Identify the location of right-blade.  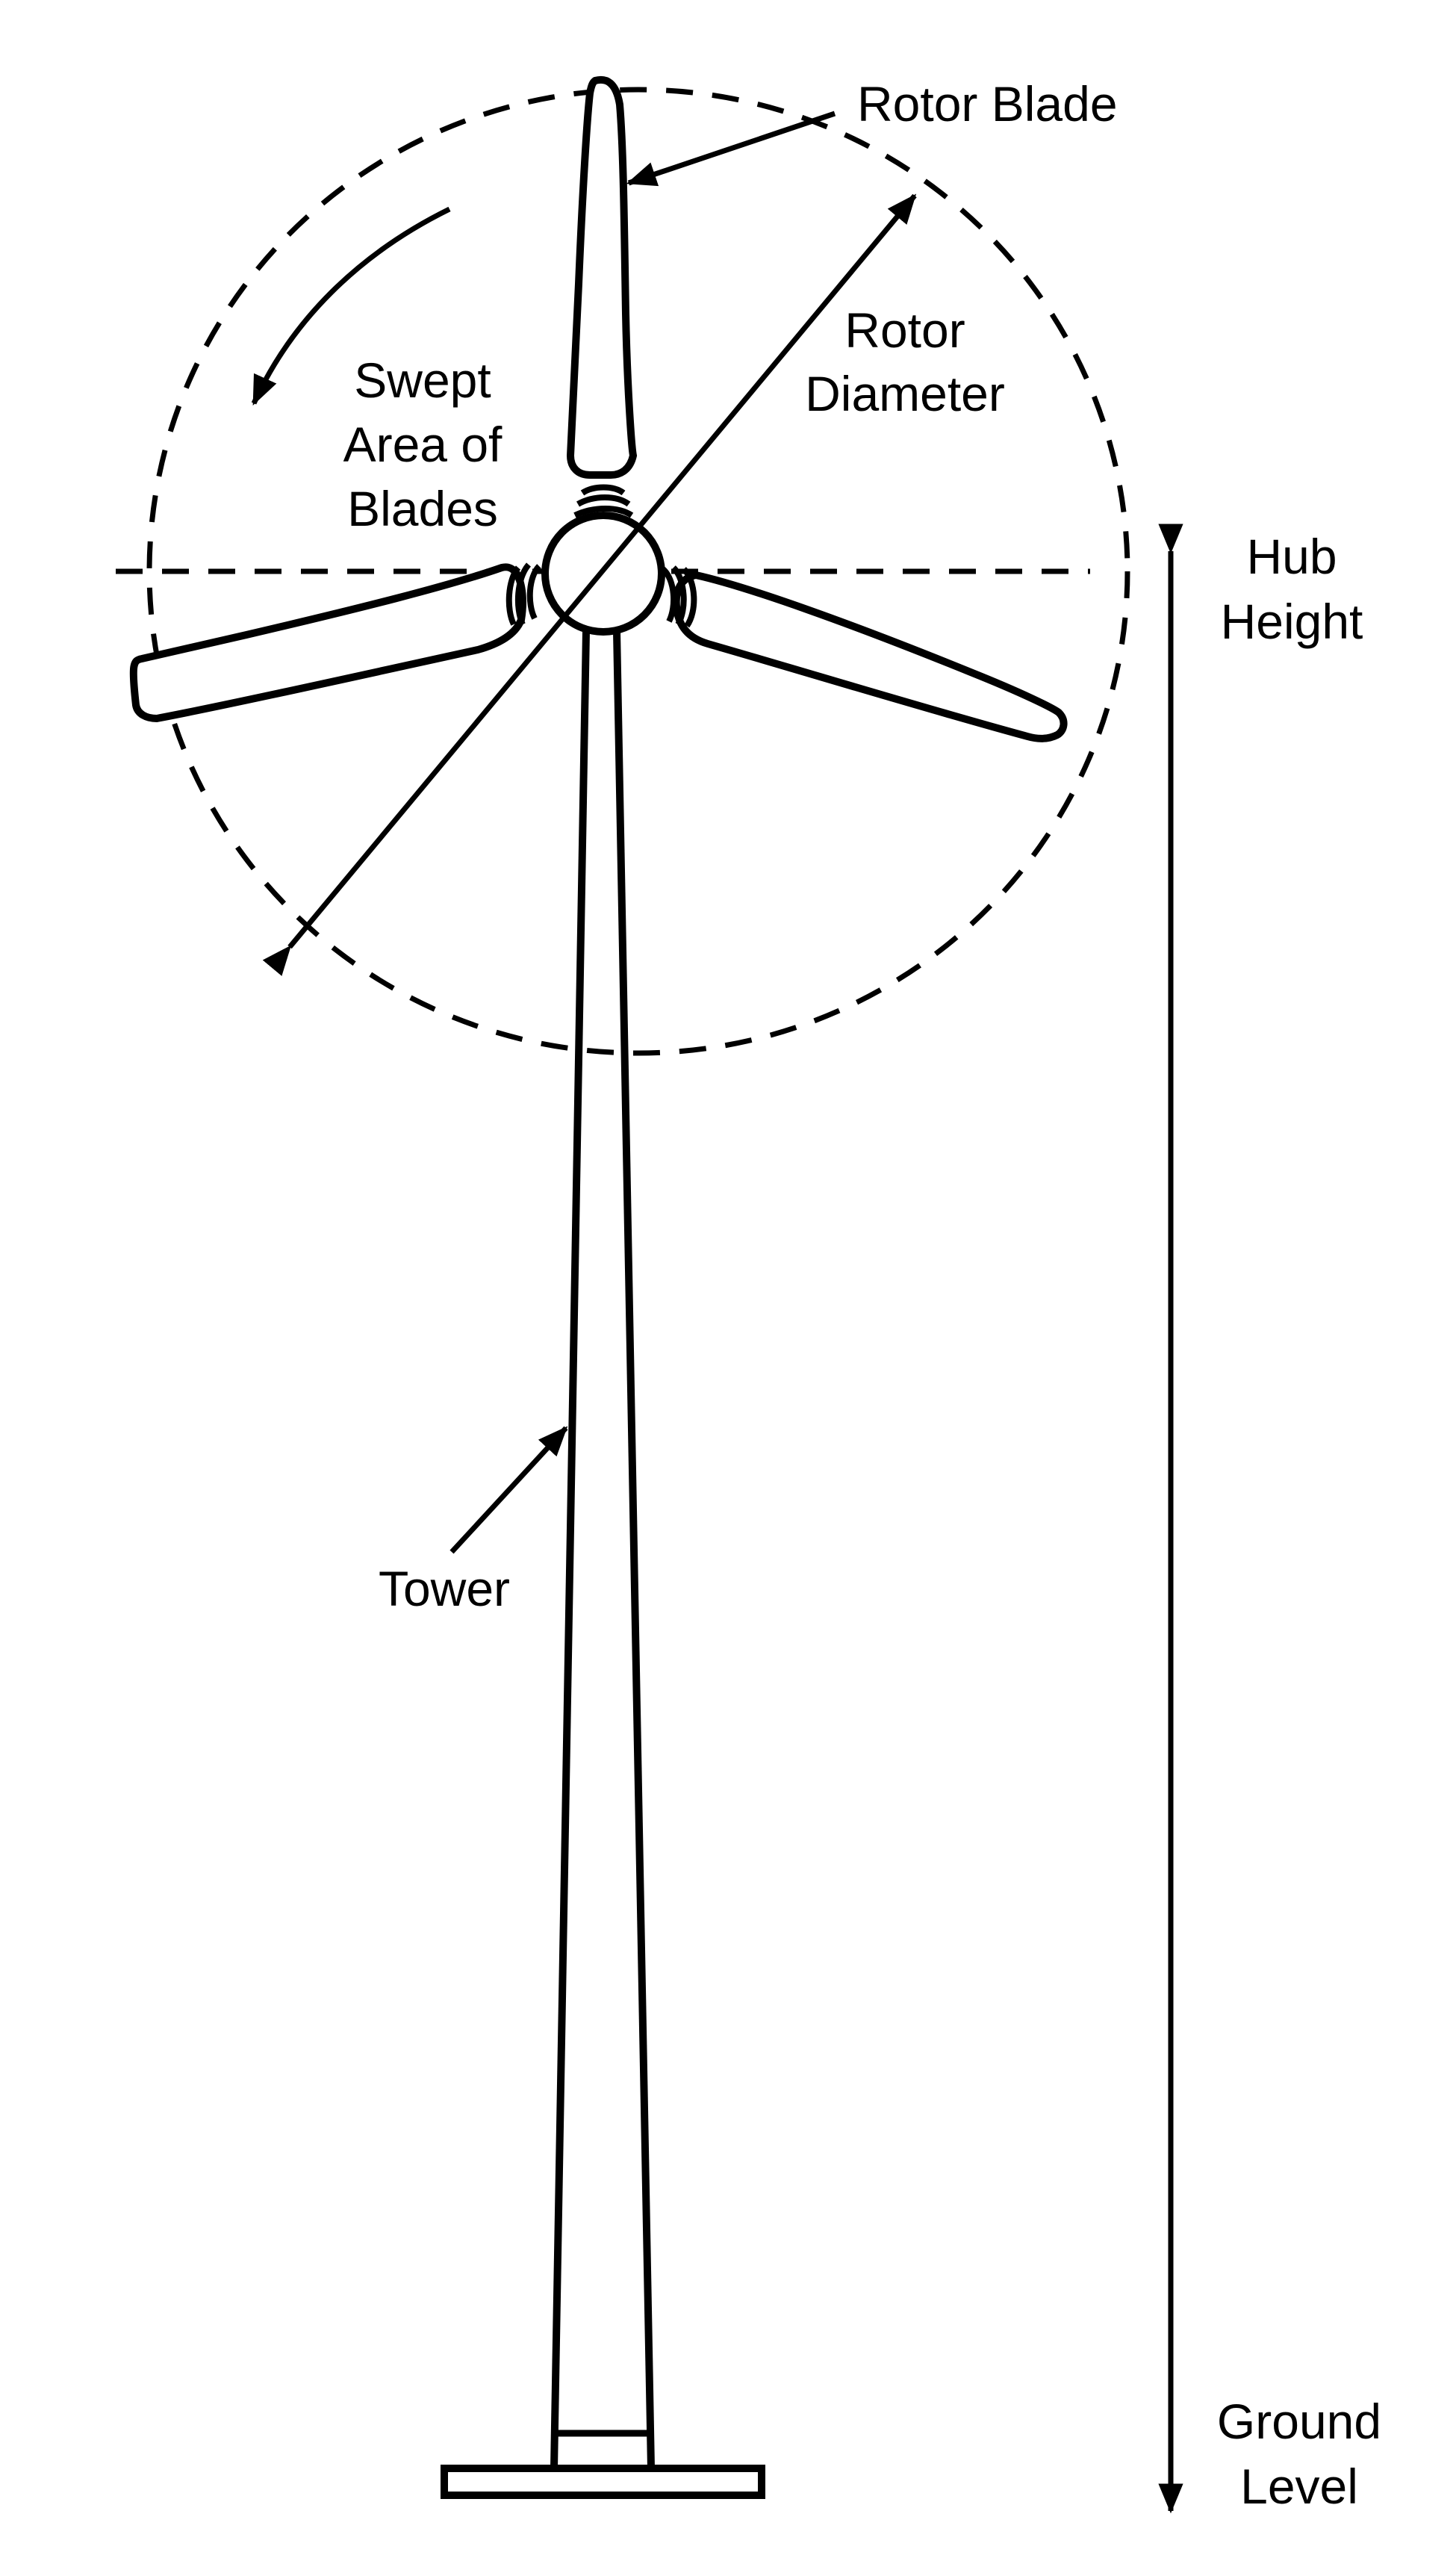
(864, 653).